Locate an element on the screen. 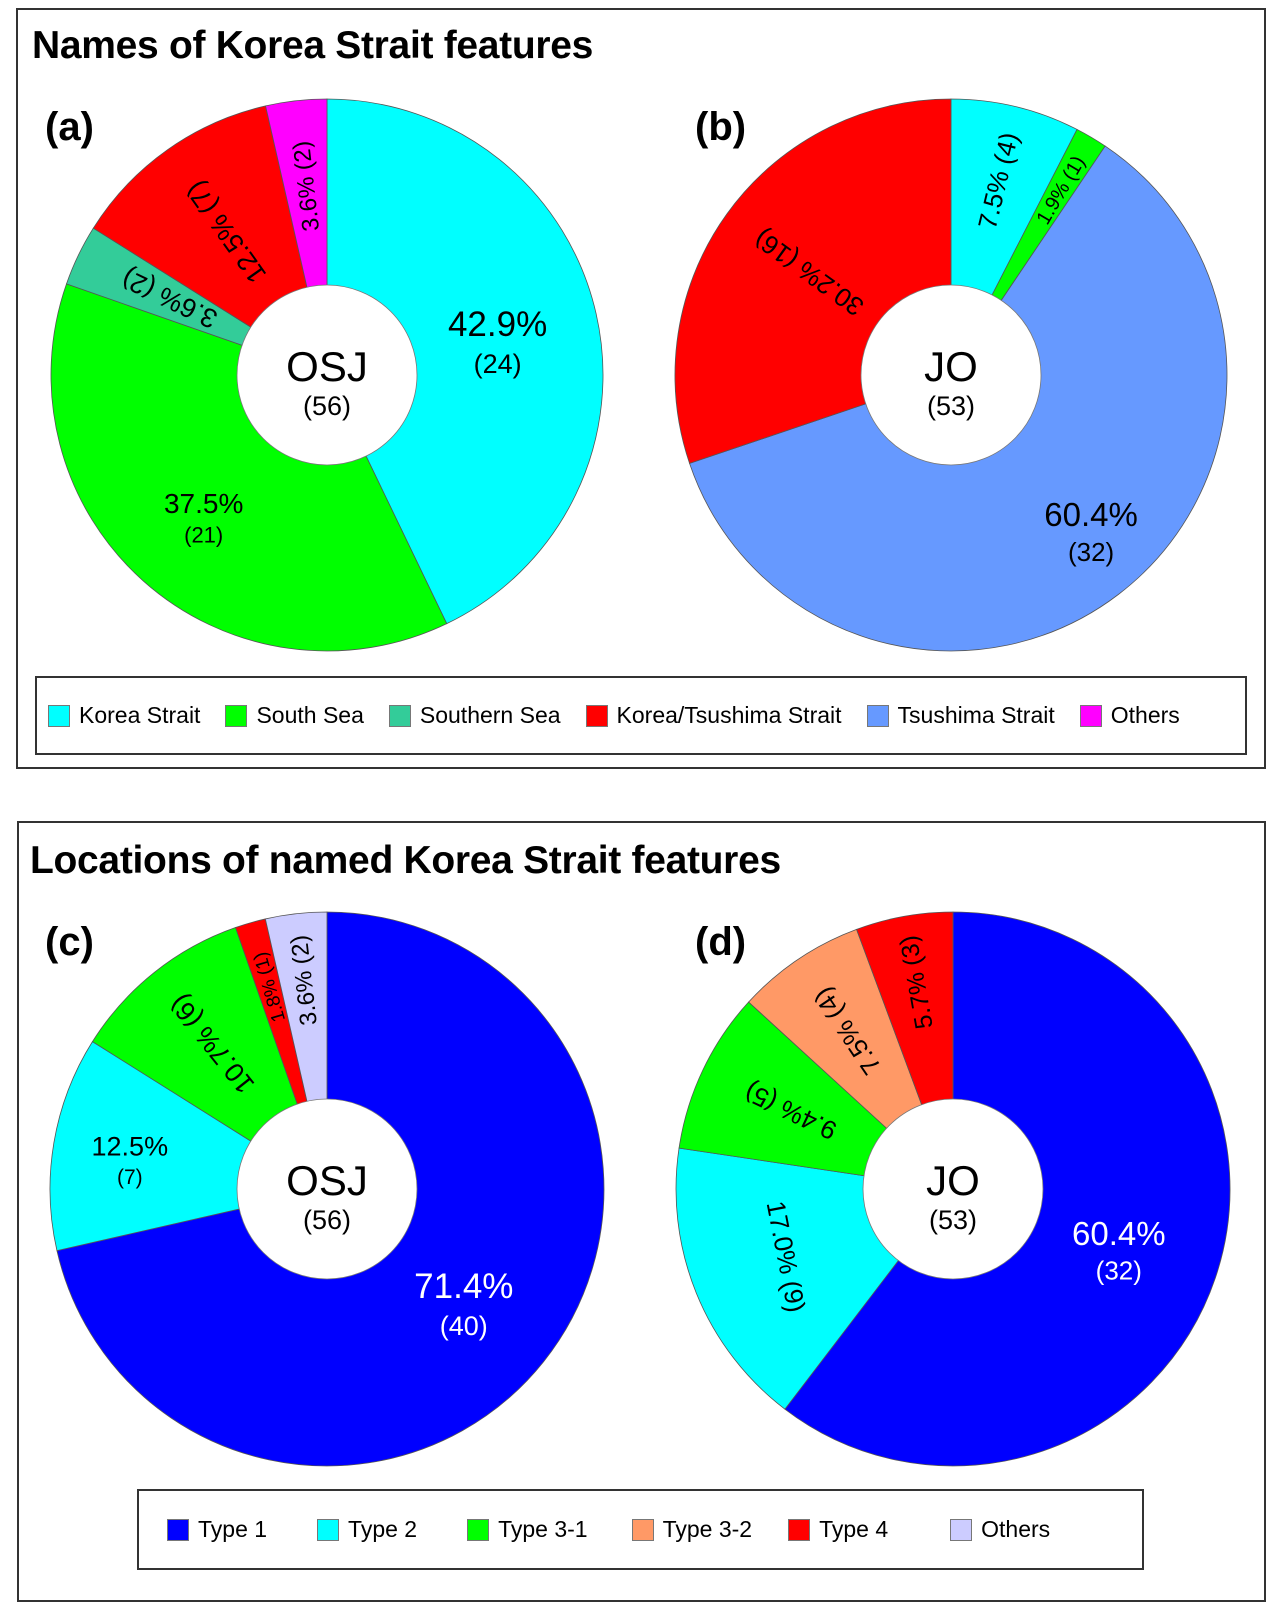 The height and width of the screenshot is (1619, 1281). legend-item: Tsushima Strait is located at coordinates (960, 715).